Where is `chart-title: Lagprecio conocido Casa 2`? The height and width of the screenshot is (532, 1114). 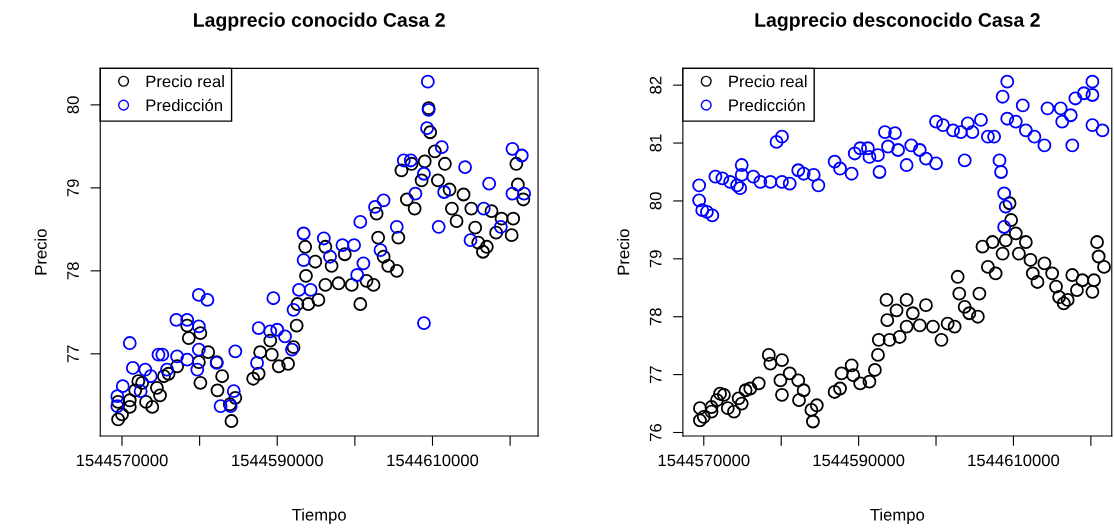
chart-title: Lagprecio conocido Casa 2 is located at coordinates (319, 21).